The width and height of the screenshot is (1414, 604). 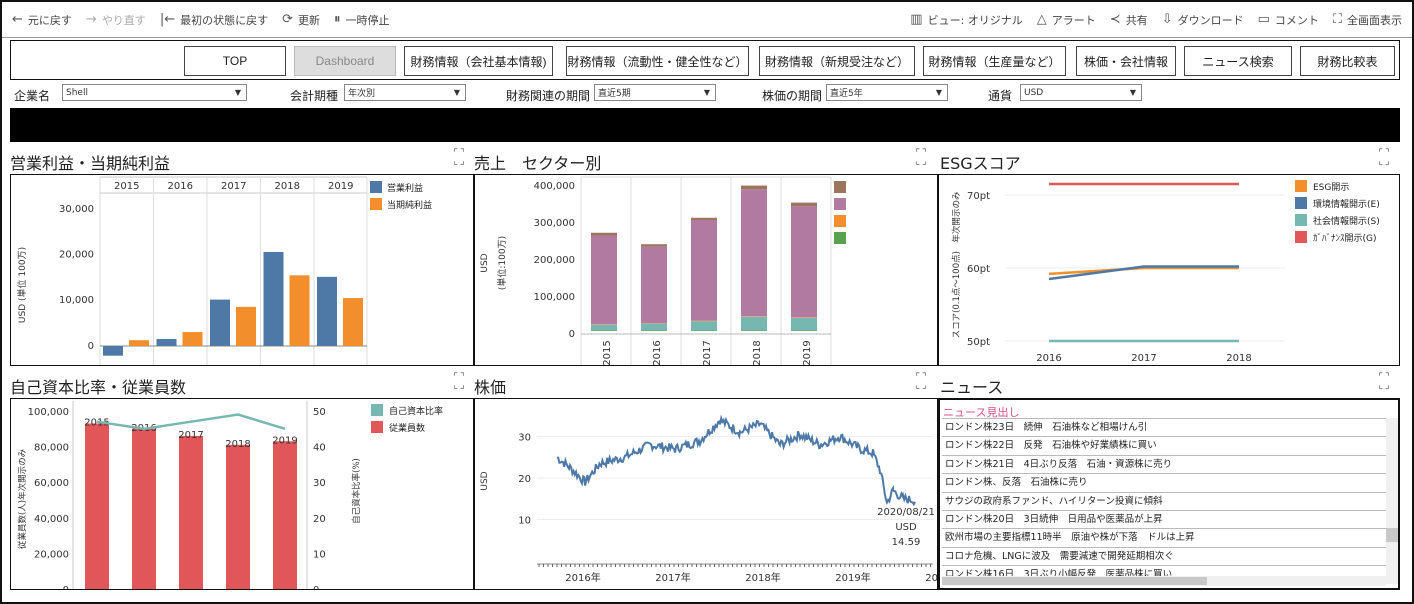 I want to click on view-button: ▥ ビュー: オリジナル, so click(x=966, y=19).